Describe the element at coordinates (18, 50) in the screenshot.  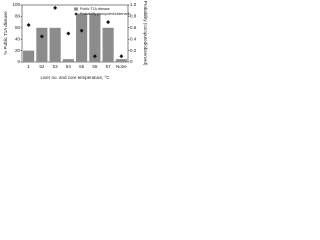
I see `y-tick-label: 20` at that location.